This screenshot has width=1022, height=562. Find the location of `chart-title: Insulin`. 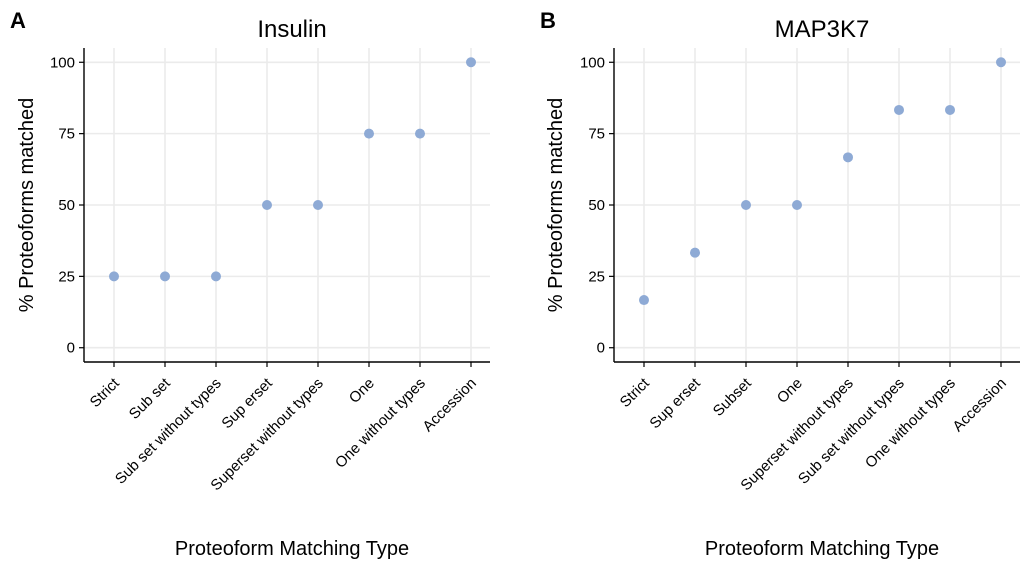

chart-title: Insulin is located at coordinates (291, 29).